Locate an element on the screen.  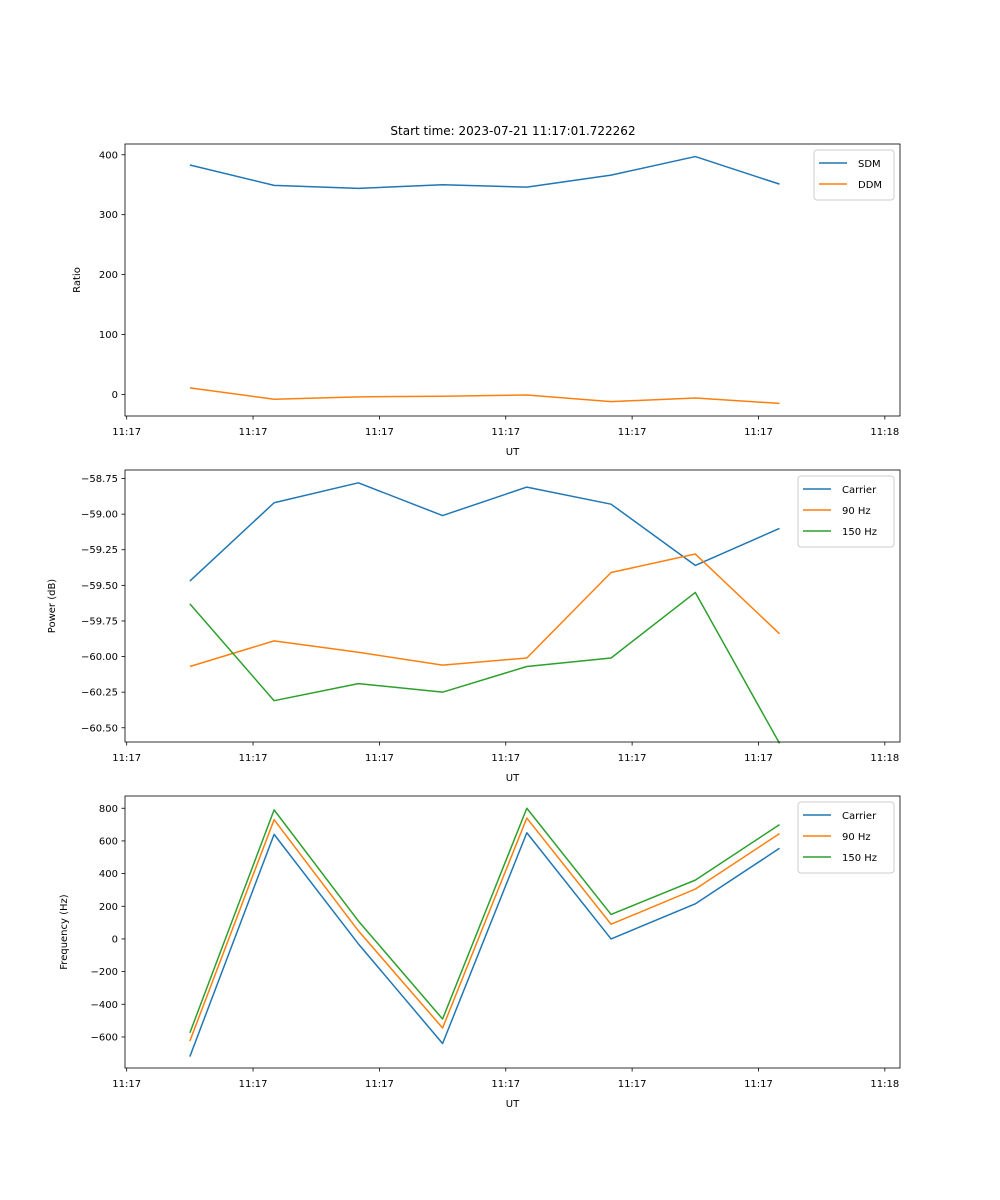
y-axis-label: Frequency (Hz) is located at coordinates (64, 932).